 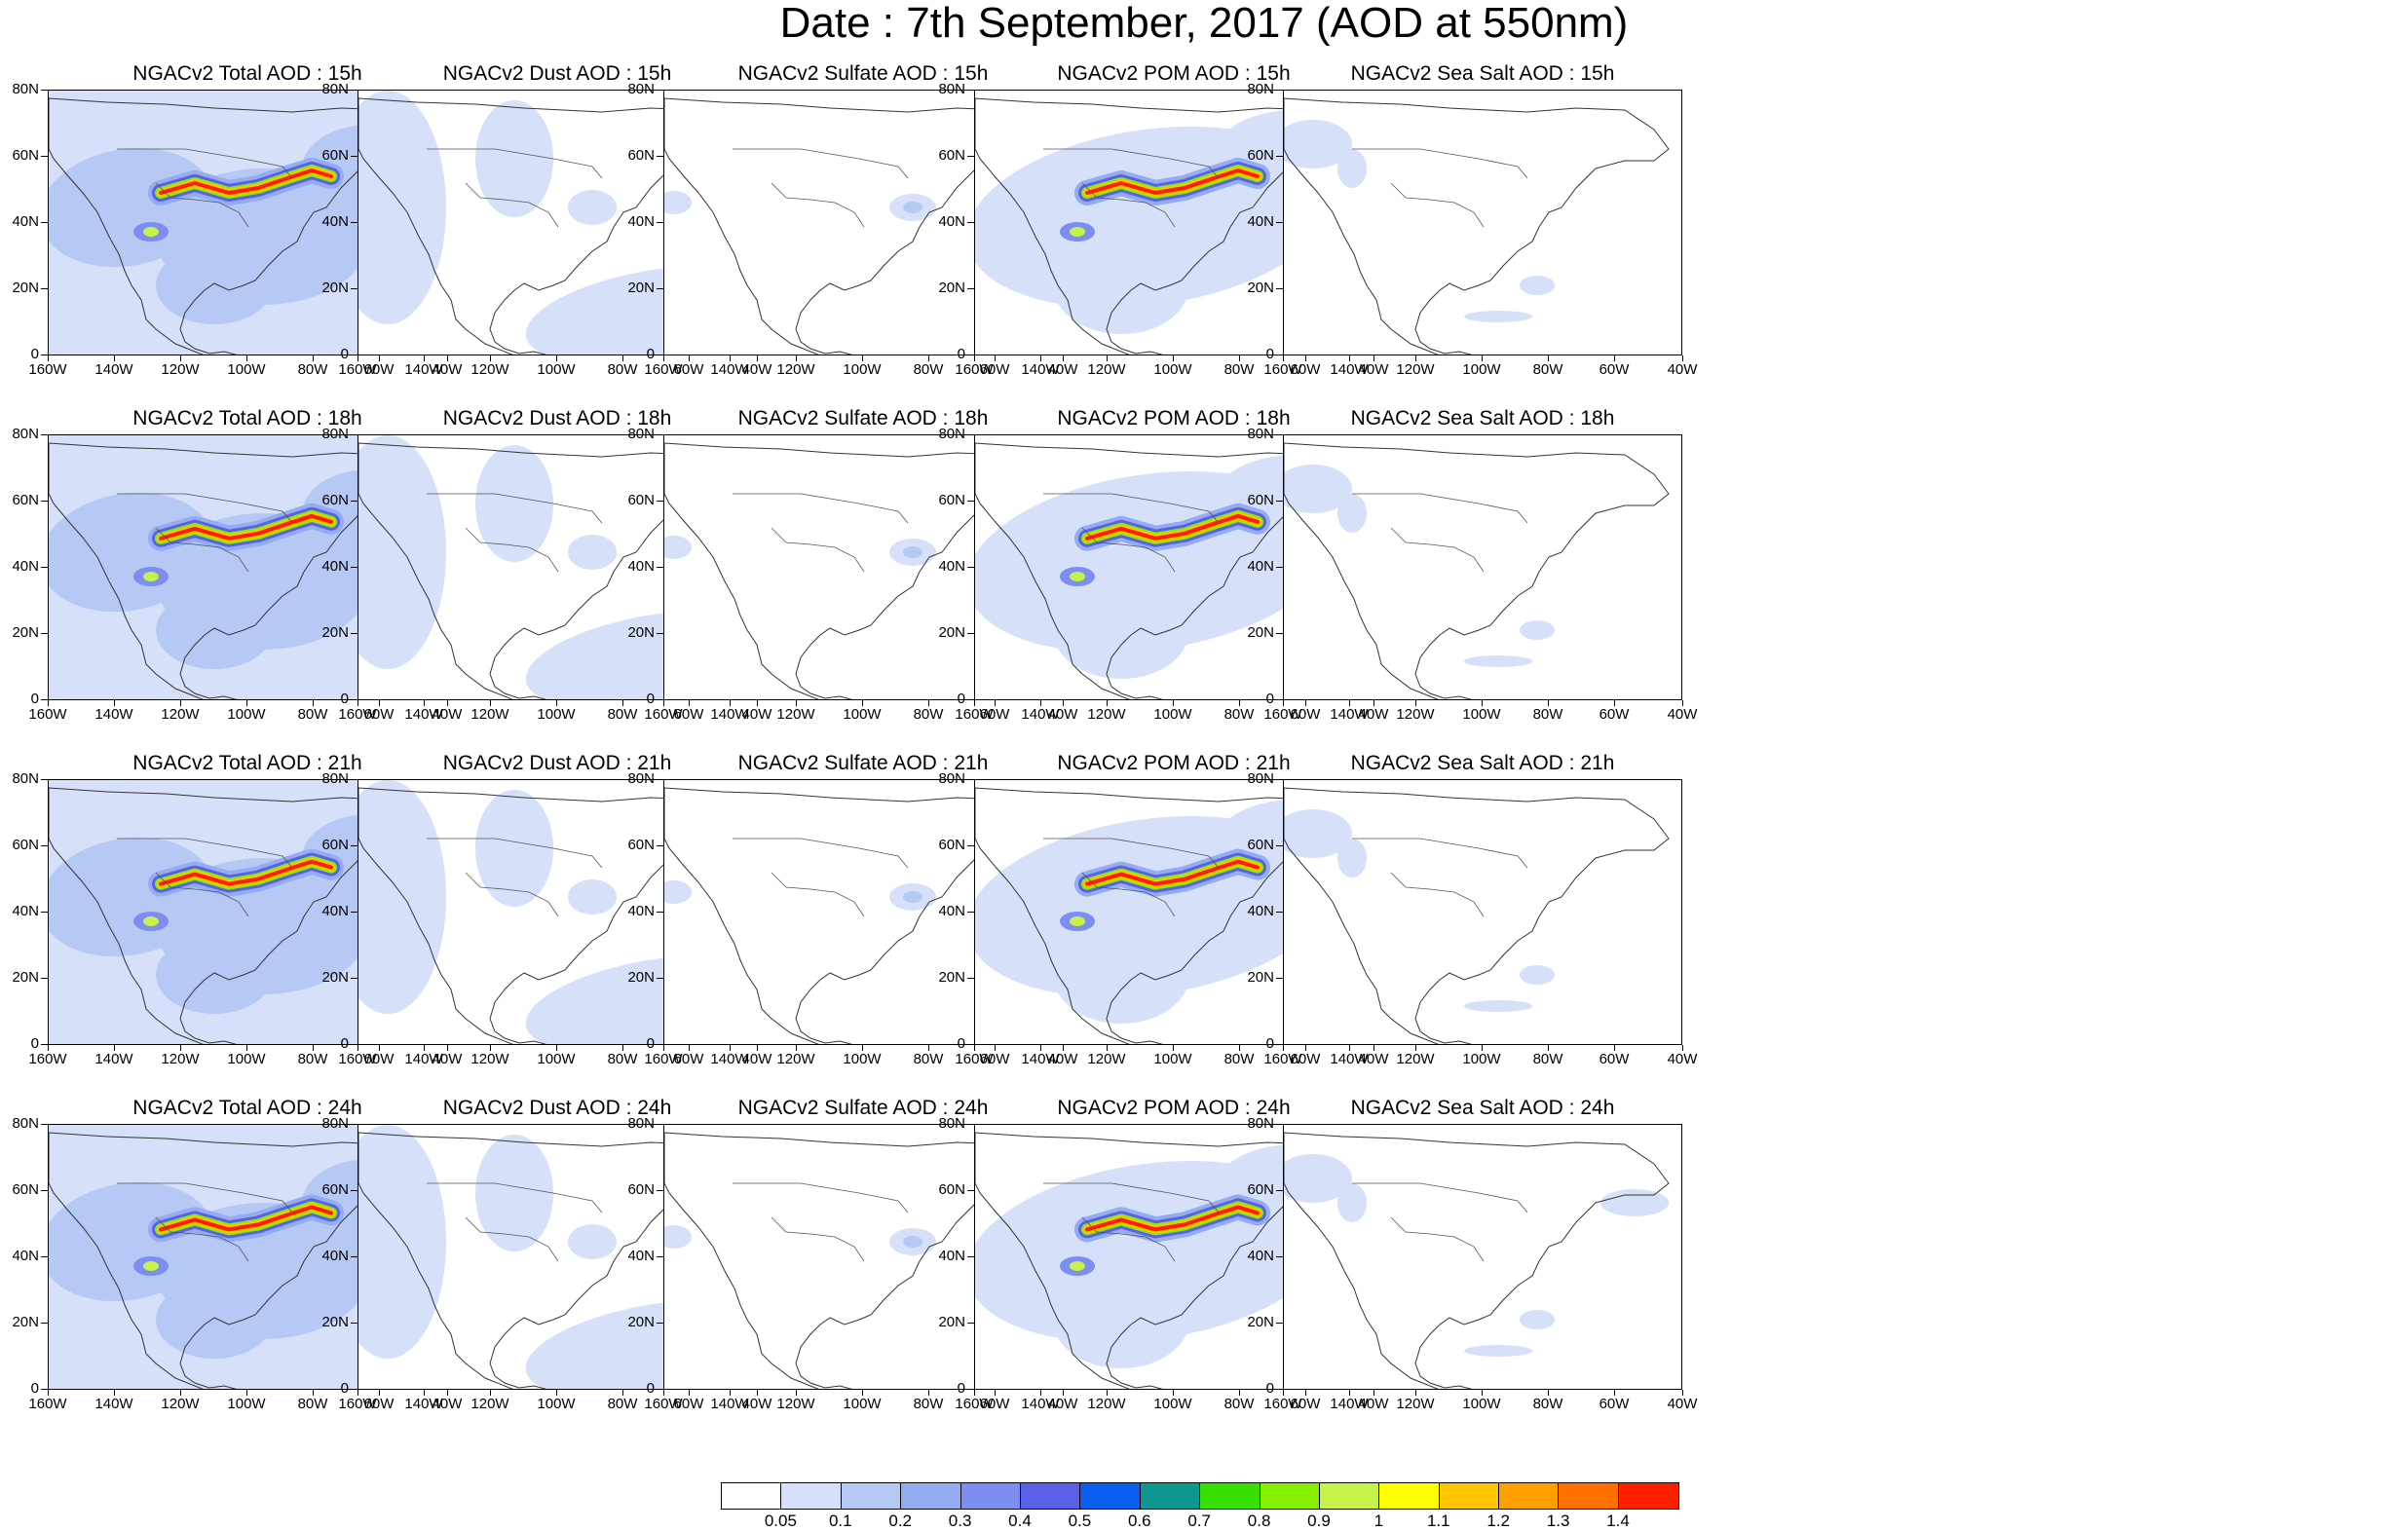 What do you see at coordinates (247, 1108) in the screenshot?
I see `panel-title: NGACv2 Total AOD : 24h` at bounding box center [247, 1108].